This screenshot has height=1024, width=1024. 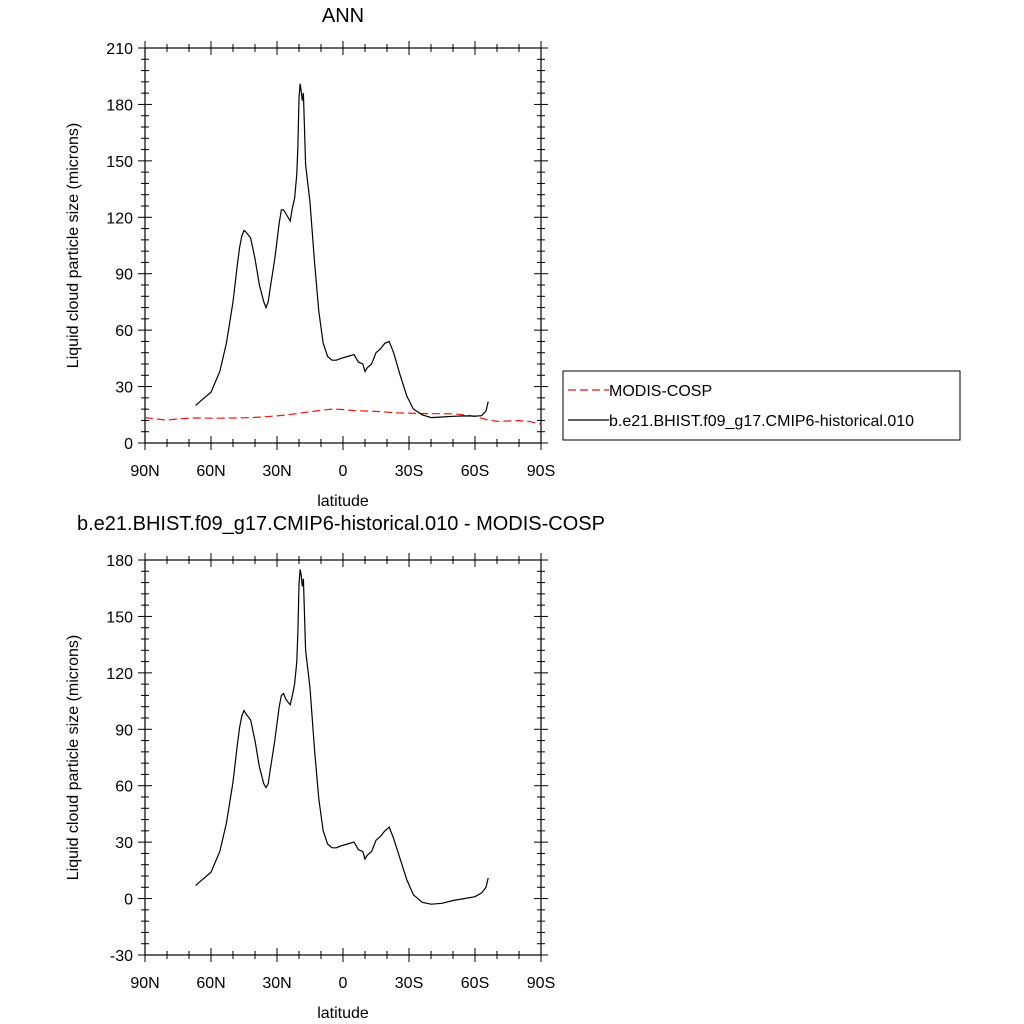 I want to click on y-tick-label: -30, so click(x=121, y=956).